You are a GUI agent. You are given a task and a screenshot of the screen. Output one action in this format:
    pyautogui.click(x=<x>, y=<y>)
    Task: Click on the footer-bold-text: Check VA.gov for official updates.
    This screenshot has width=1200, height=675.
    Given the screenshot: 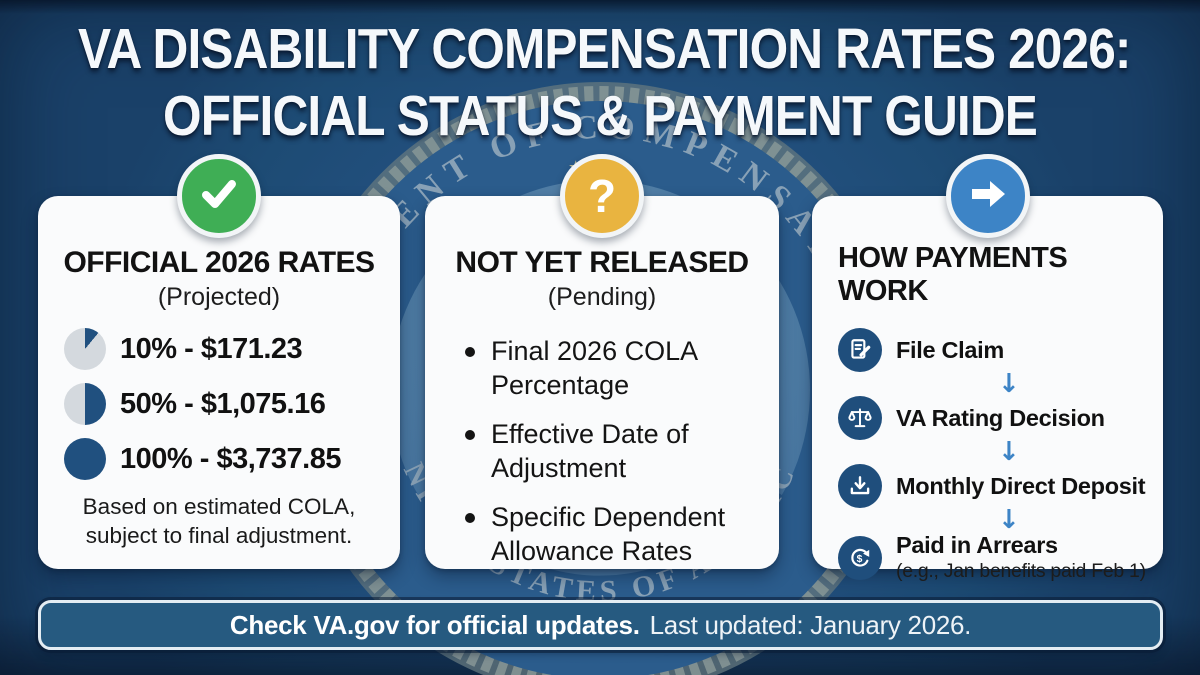 What is the action you would take?
    pyautogui.click(x=434, y=624)
    